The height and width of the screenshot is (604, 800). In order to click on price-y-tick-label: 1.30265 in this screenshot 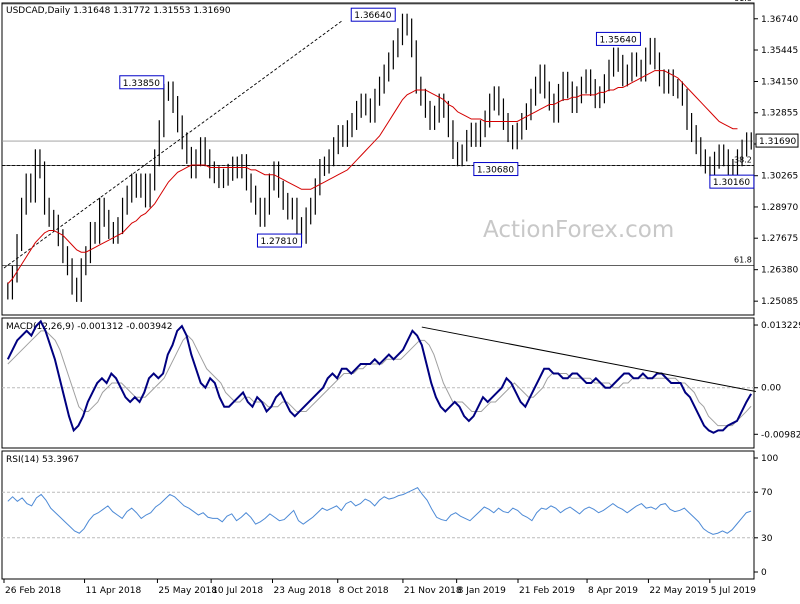, I will do `click(779, 177)`.